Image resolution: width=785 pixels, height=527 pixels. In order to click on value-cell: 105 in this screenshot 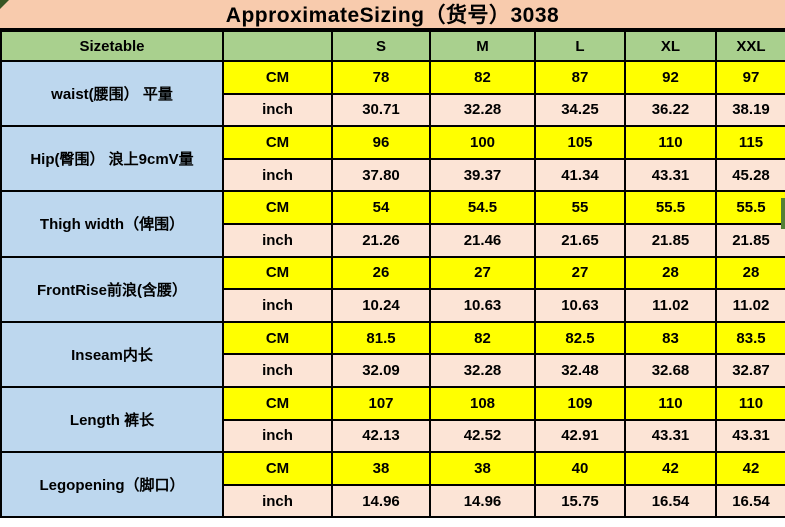, I will do `click(580, 142)`.